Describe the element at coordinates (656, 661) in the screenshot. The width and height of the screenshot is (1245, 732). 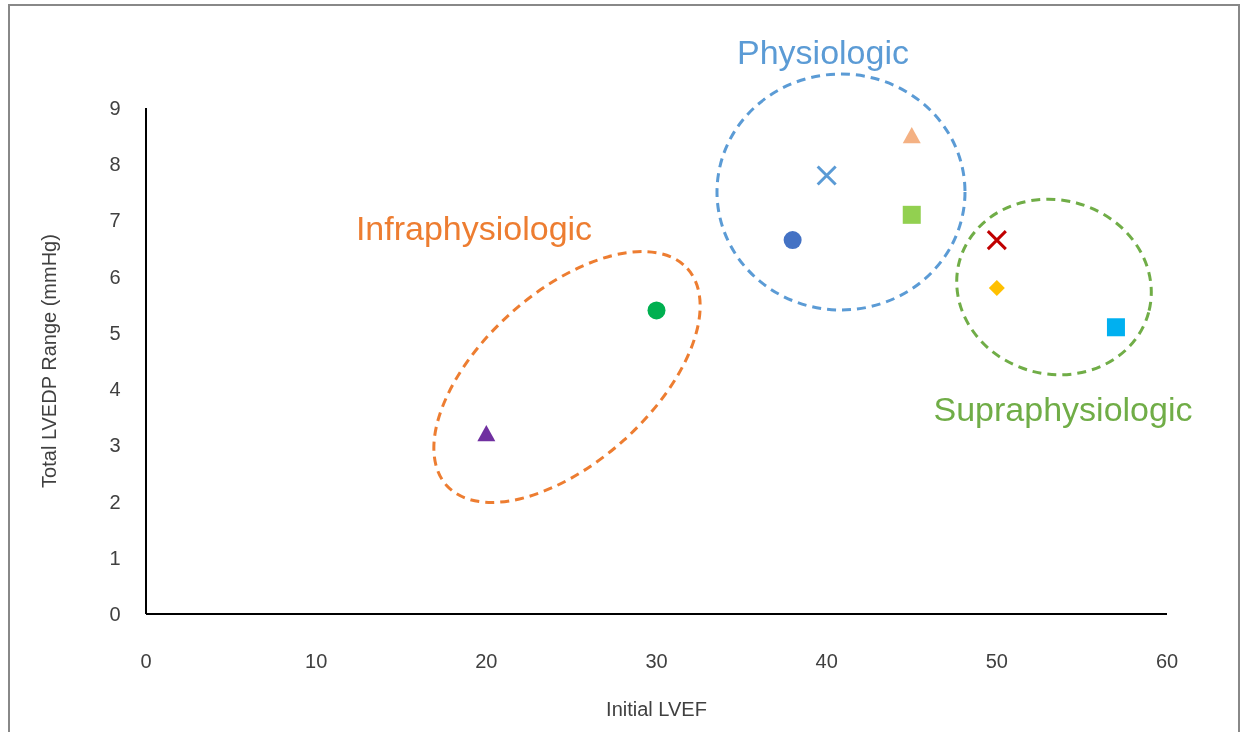
I see `x-tick-label: 30` at that location.